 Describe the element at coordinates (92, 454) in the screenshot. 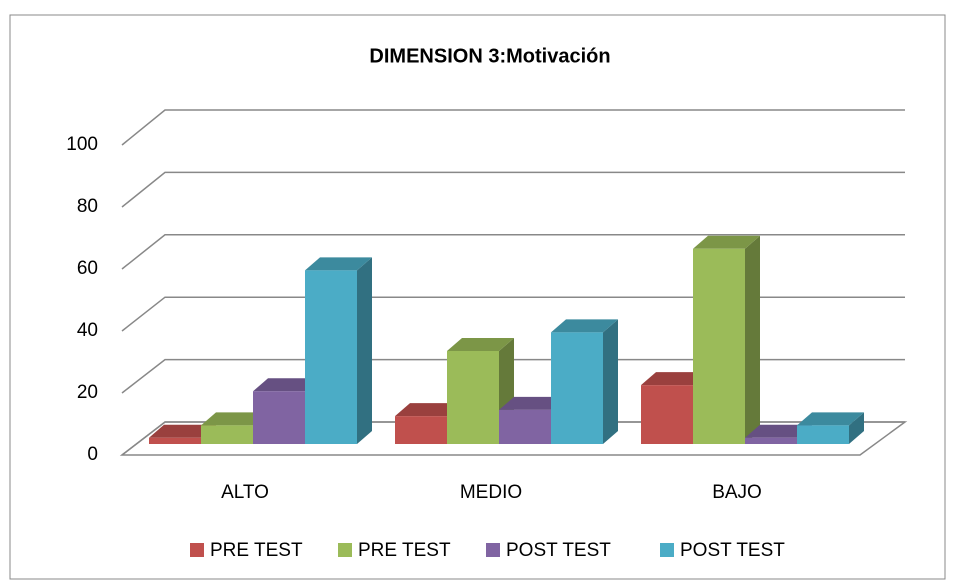

I see `y-tick-label: 0` at that location.